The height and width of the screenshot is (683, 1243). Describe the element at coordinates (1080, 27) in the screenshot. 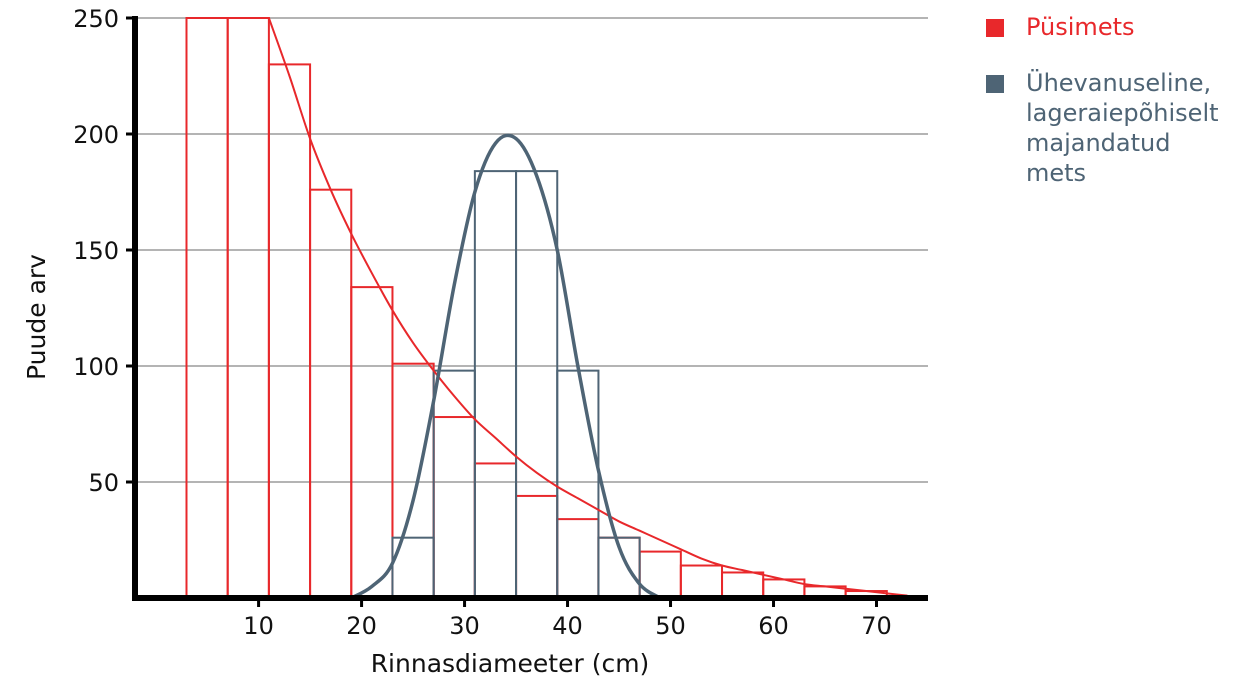

I see `legend-label-pusimets: Püsimets` at that location.